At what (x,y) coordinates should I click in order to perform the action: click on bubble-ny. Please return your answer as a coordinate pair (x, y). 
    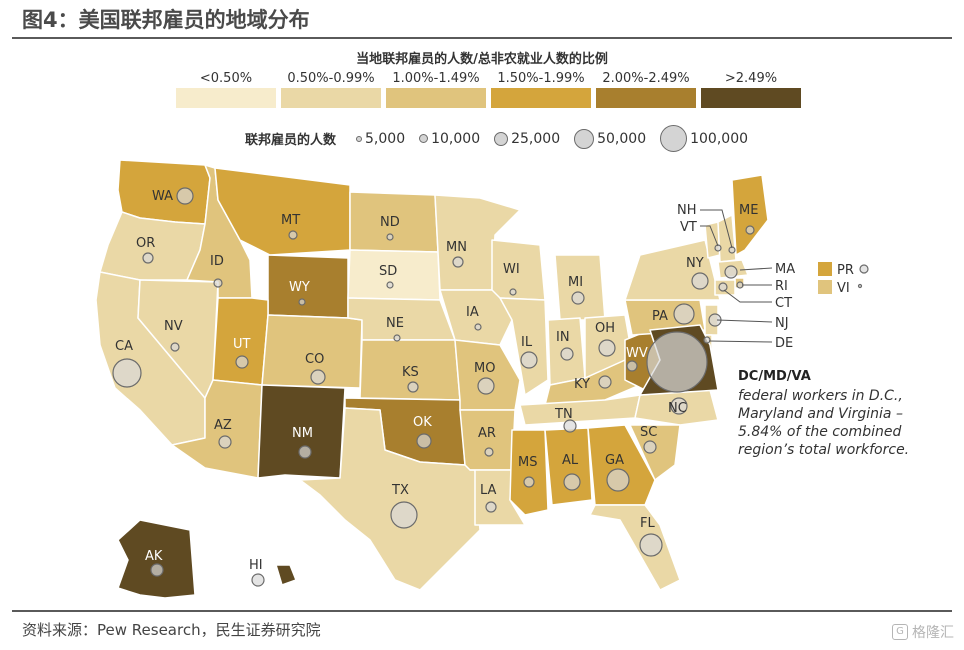
    Looking at the image, I should click on (700, 281).